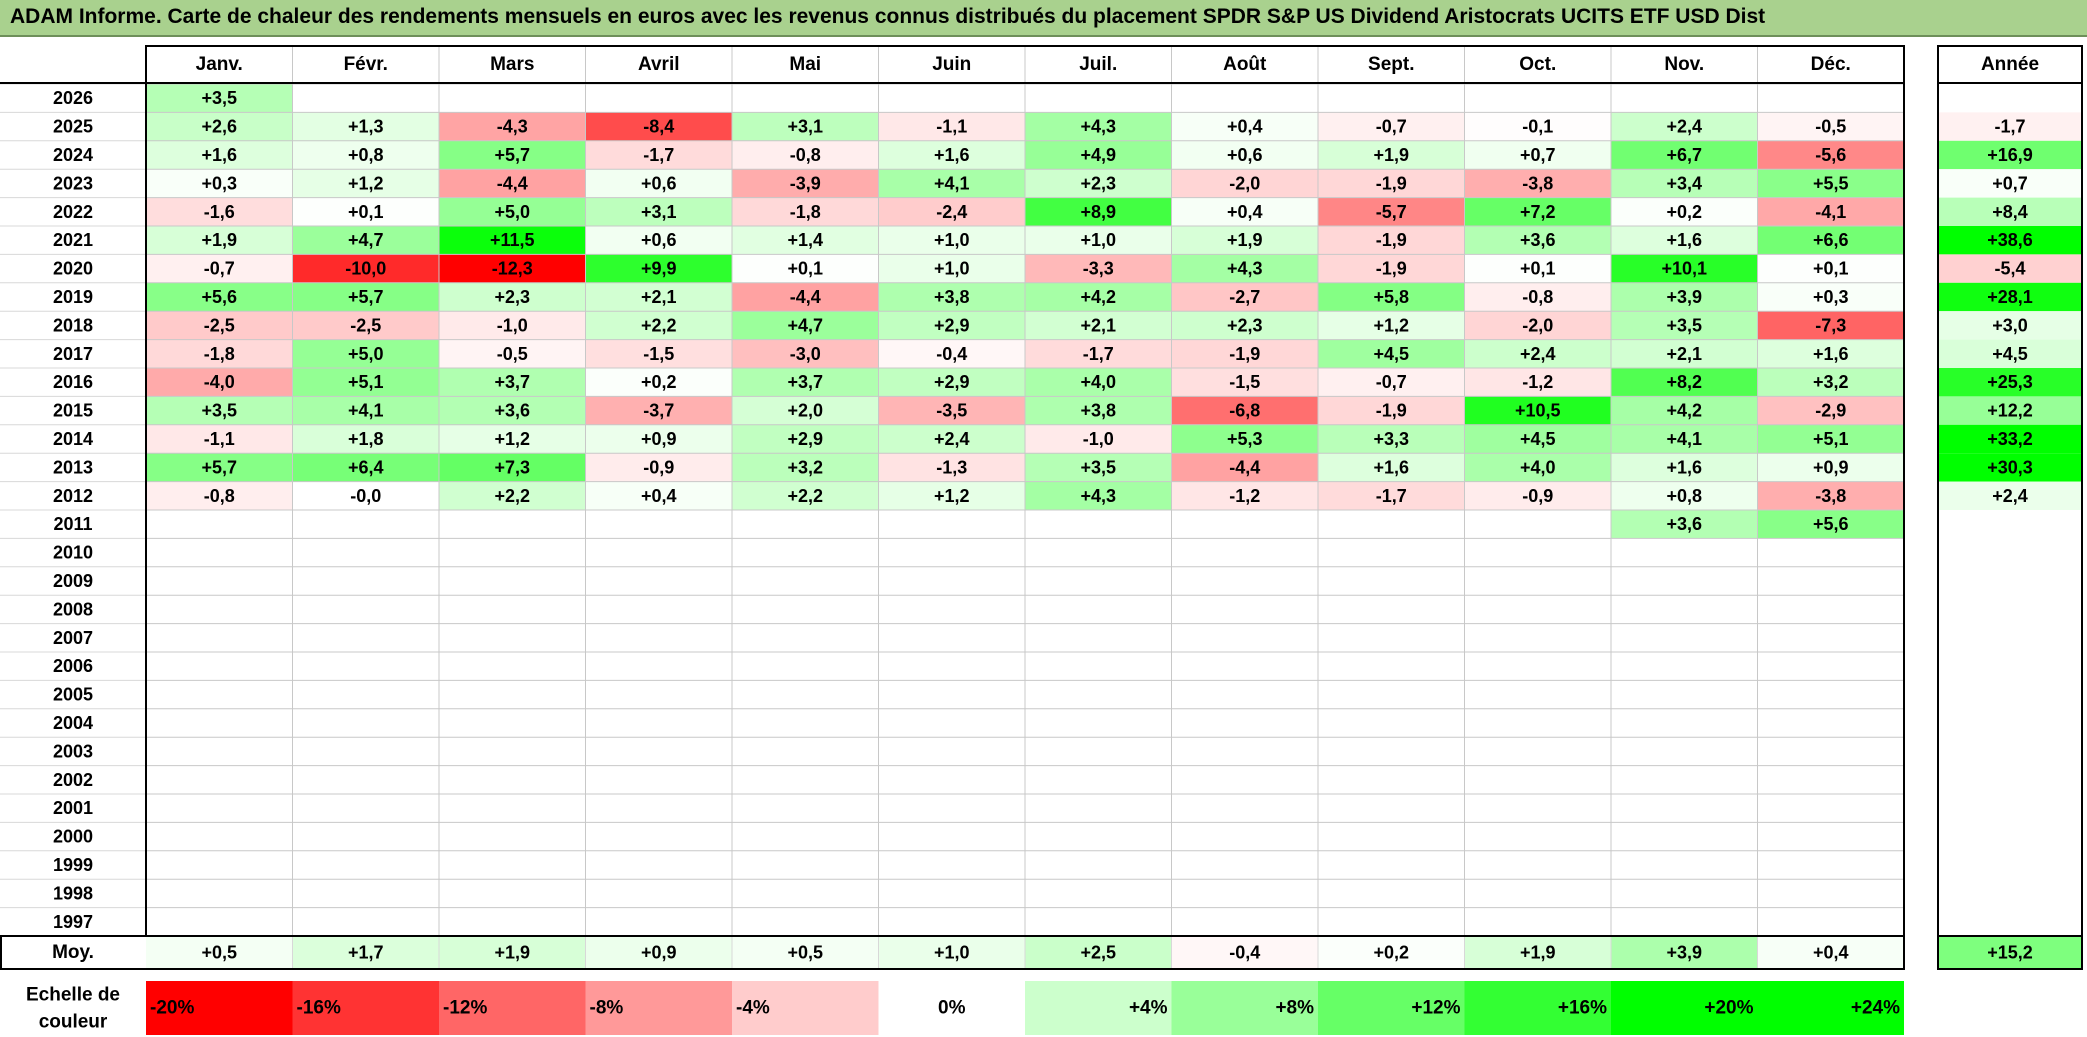 Image resolution: width=2087 pixels, height=1037 pixels. What do you see at coordinates (1831, 183) in the screenshot?
I see `cell-value: +5,5` at bounding box center [1831, 183].